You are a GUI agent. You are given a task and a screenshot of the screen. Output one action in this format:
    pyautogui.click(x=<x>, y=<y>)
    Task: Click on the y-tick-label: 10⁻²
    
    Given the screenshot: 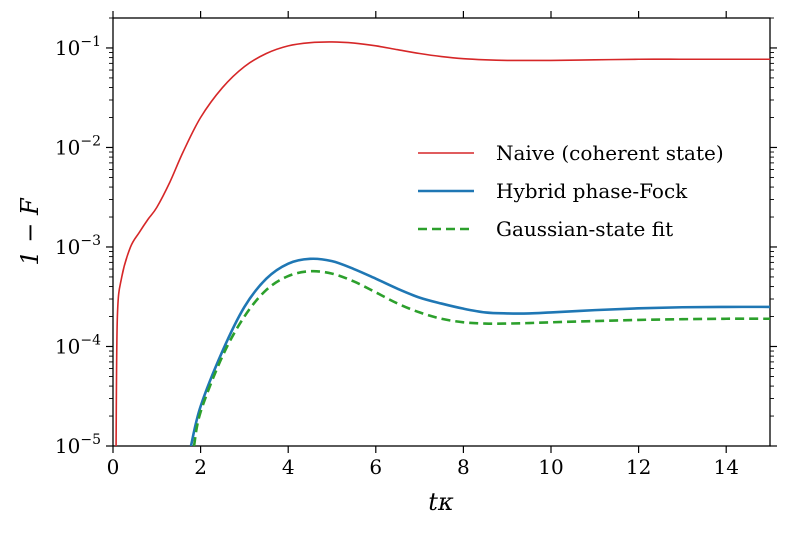 What is the action you would take?
    pyautogui.click(x=78, y=146)
    